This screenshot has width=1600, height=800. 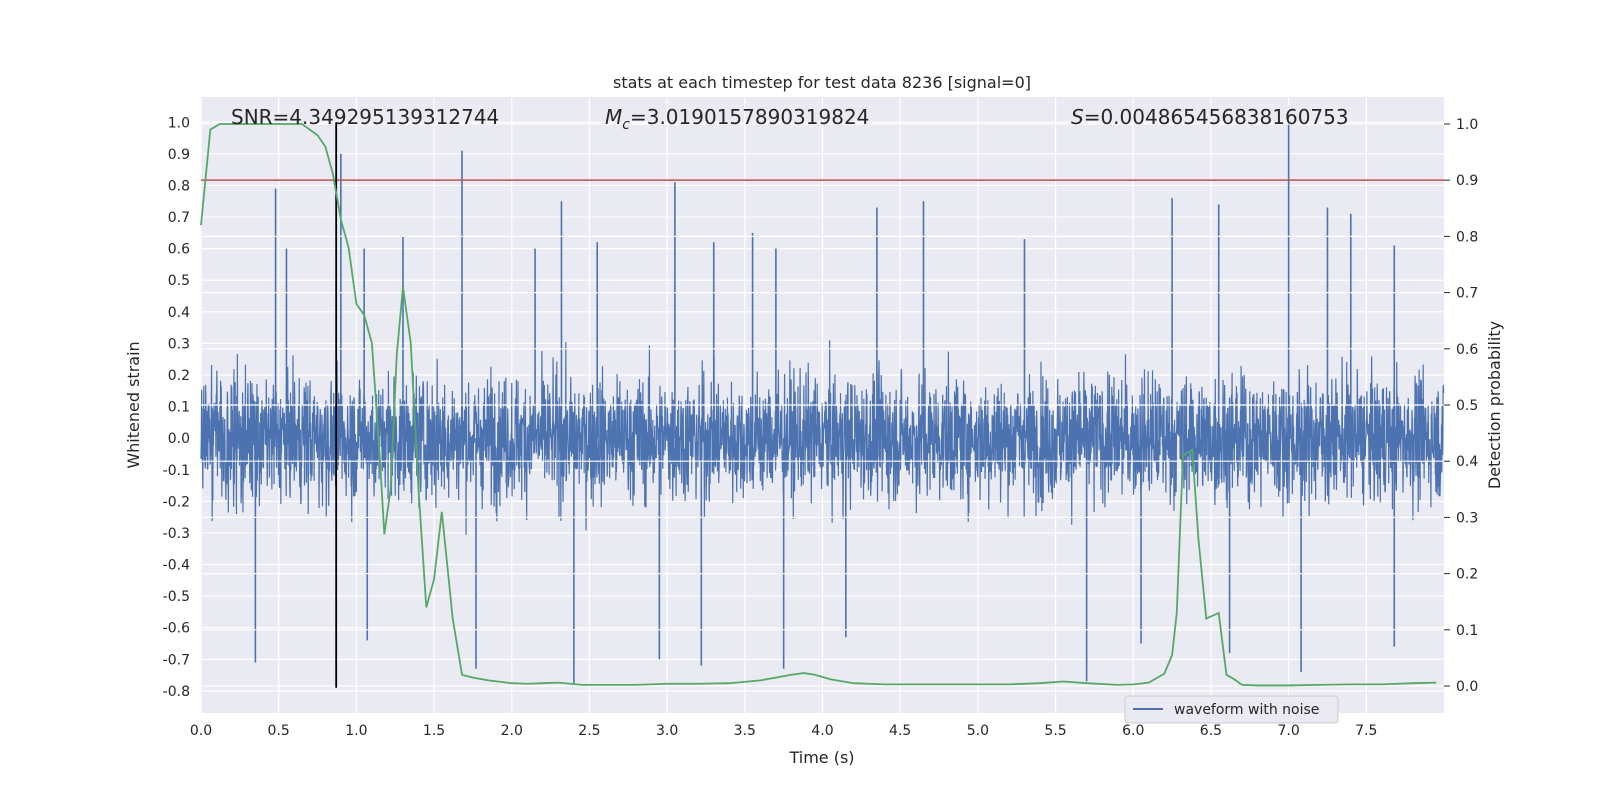 What do you see at coordinates (176, 502) in the screenshot?
I see `left-tick-label: -0.2` at bounding box center [176, 502].